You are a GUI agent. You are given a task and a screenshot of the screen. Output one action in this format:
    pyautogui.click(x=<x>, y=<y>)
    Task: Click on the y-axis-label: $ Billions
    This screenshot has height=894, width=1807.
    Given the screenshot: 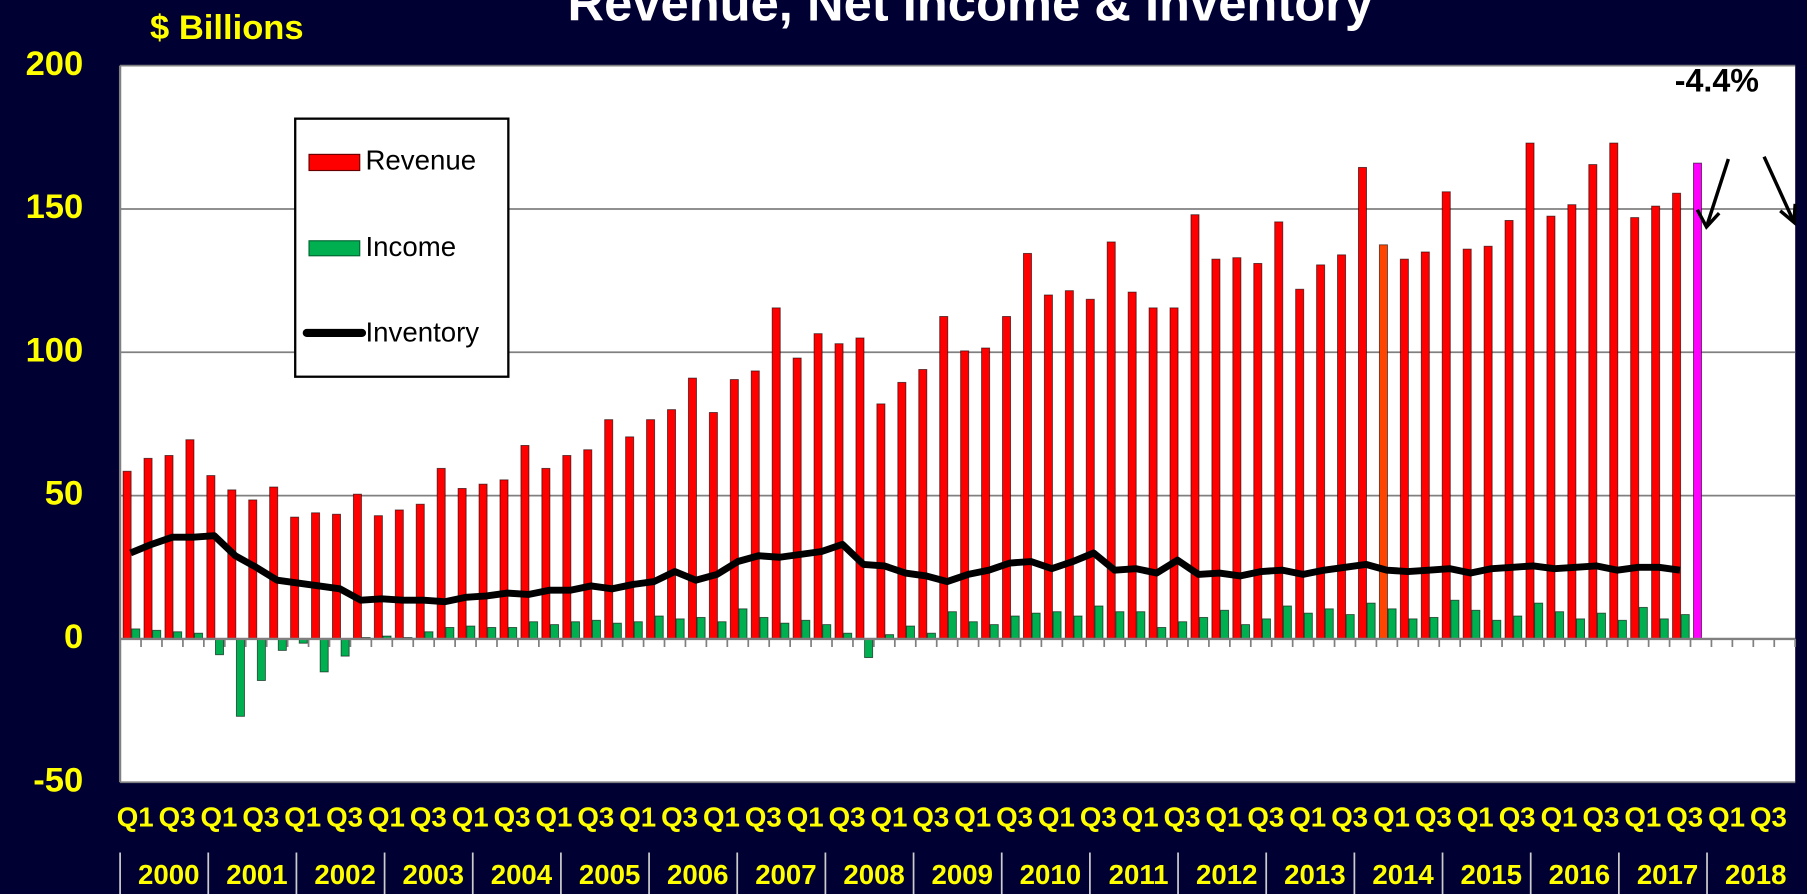 What is the action you would take?
    pyautogui.click(x=227, y=28)
    